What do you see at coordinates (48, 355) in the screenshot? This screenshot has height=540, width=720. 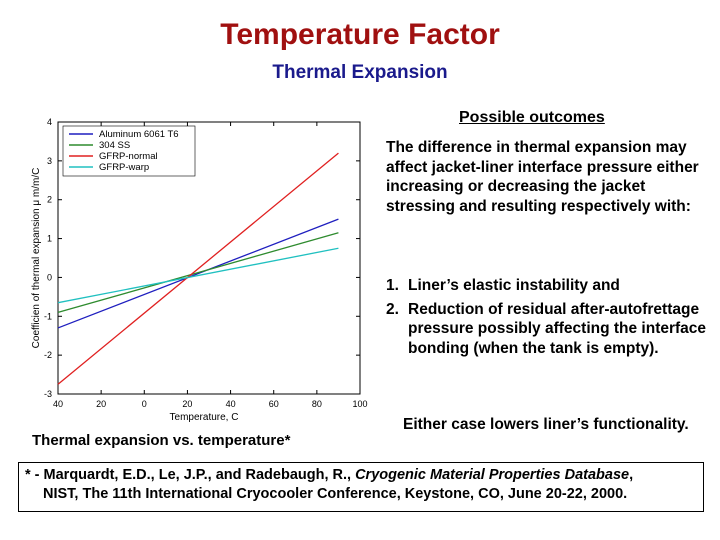 I see `y-tick-label: -2` at bounding box center [48, 355].